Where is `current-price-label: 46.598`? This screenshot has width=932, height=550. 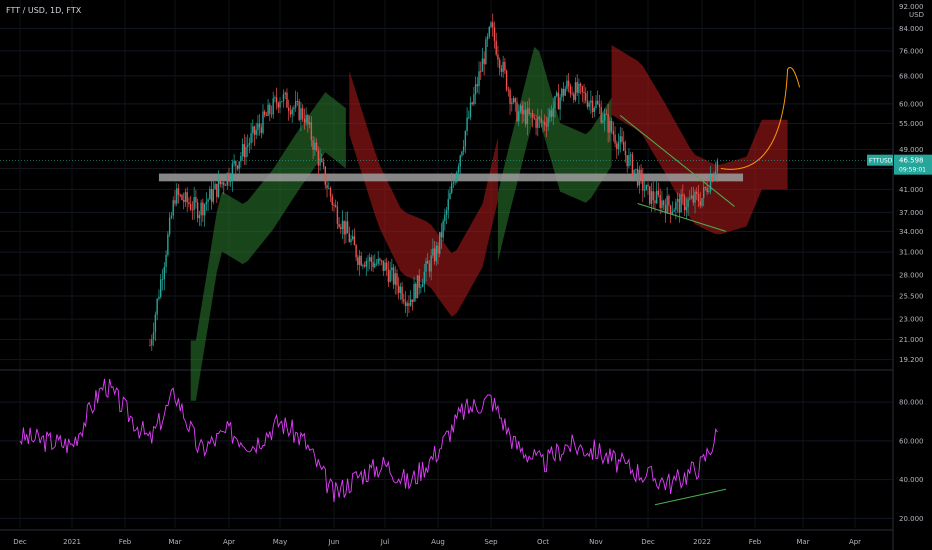
current-price-label: 46.598 is located at coordinates (911, 161).